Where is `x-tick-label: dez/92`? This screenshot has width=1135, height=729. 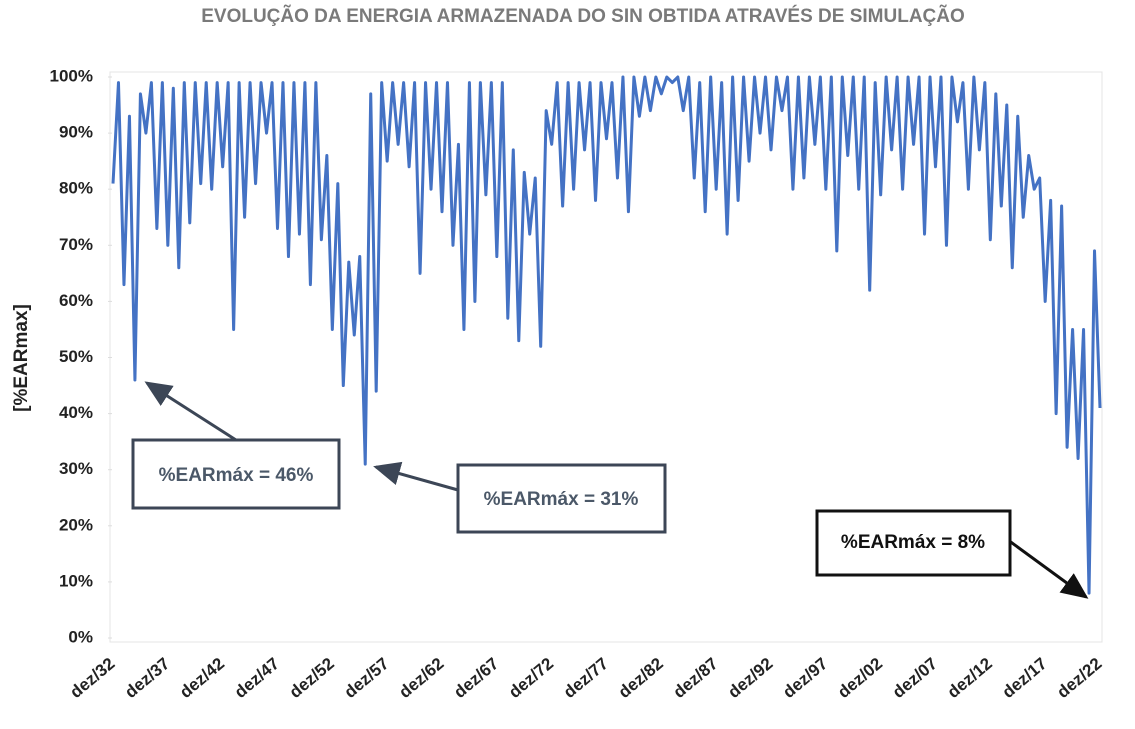
x-tick-label: dez/92 is located at coordinates (750, 678).